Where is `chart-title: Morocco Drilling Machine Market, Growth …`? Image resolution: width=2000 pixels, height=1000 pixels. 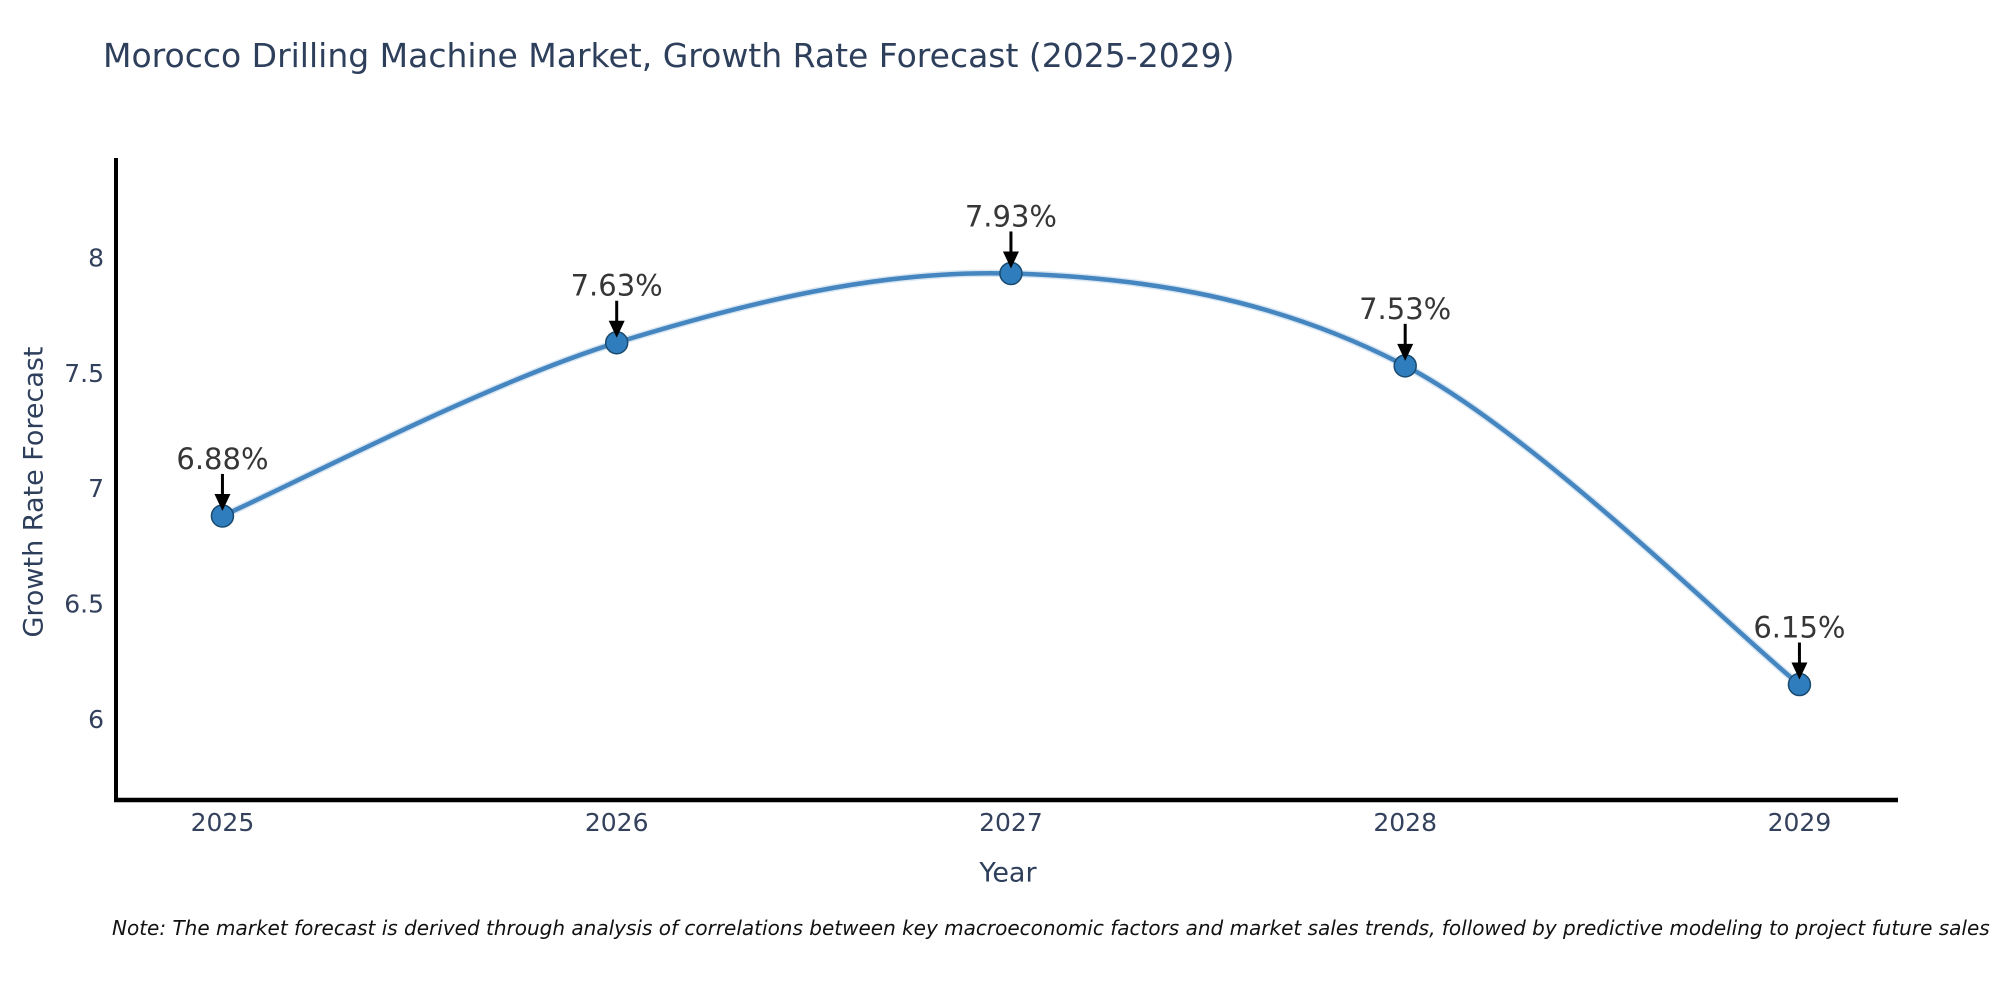 chart-title: Morocco Drilling Machine Market, Growth … is located at coordinates (669, 55).